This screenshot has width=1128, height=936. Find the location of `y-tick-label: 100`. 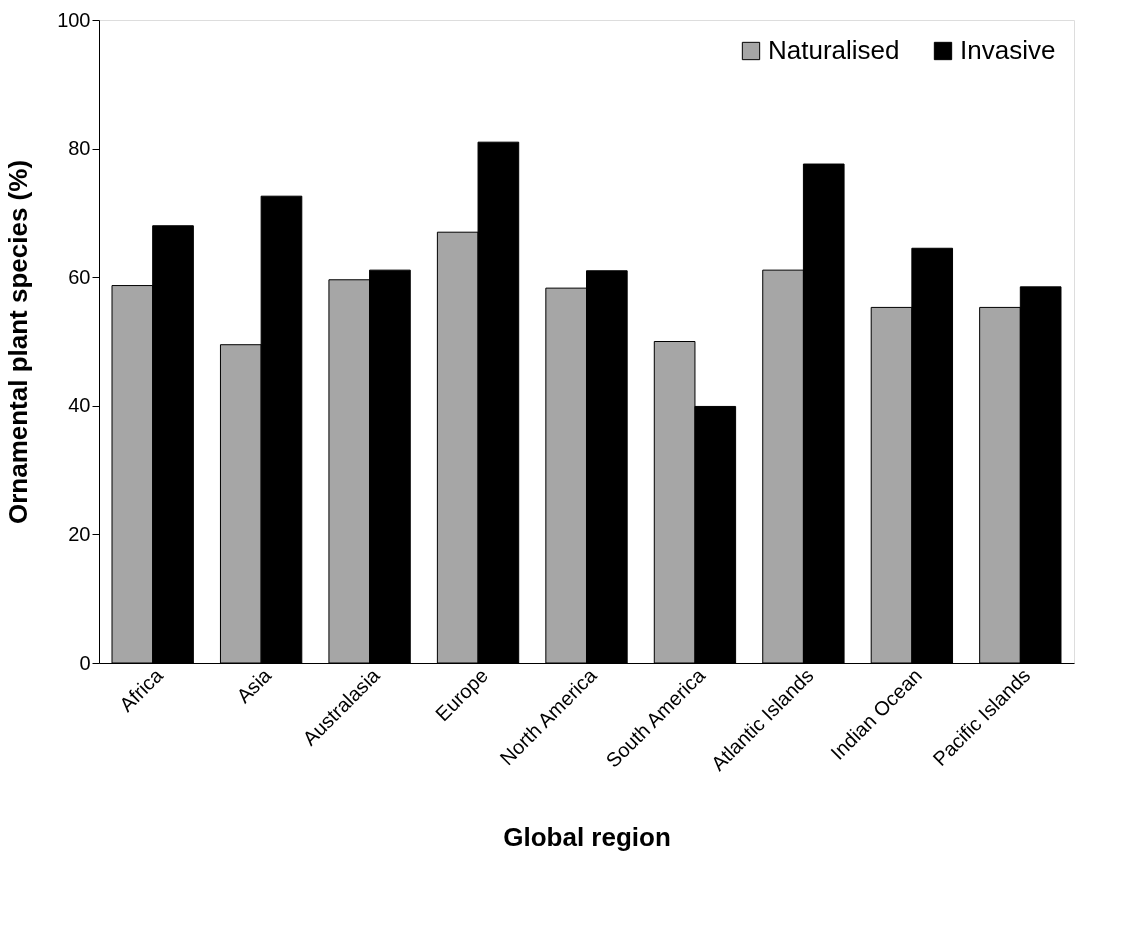

y-tick-label: 100 is located at coordinates (74, 19).